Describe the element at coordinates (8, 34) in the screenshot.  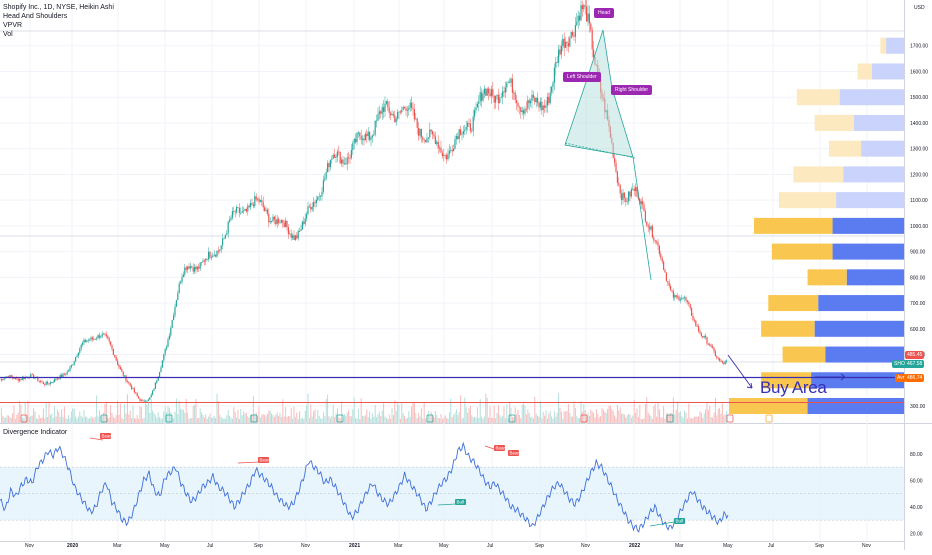
I see `indicator-vol: Vol` at that location.